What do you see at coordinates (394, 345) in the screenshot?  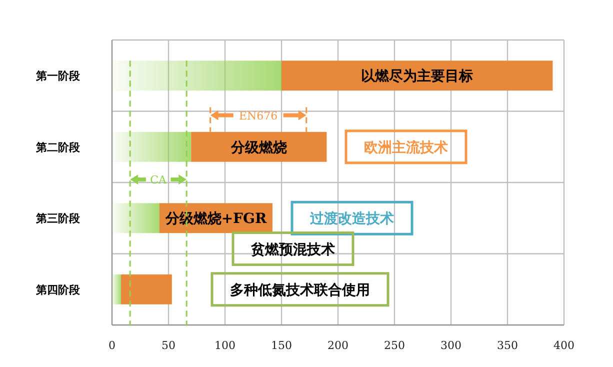 I see `x-tick-label: 250` at bounding box center [394, 345].